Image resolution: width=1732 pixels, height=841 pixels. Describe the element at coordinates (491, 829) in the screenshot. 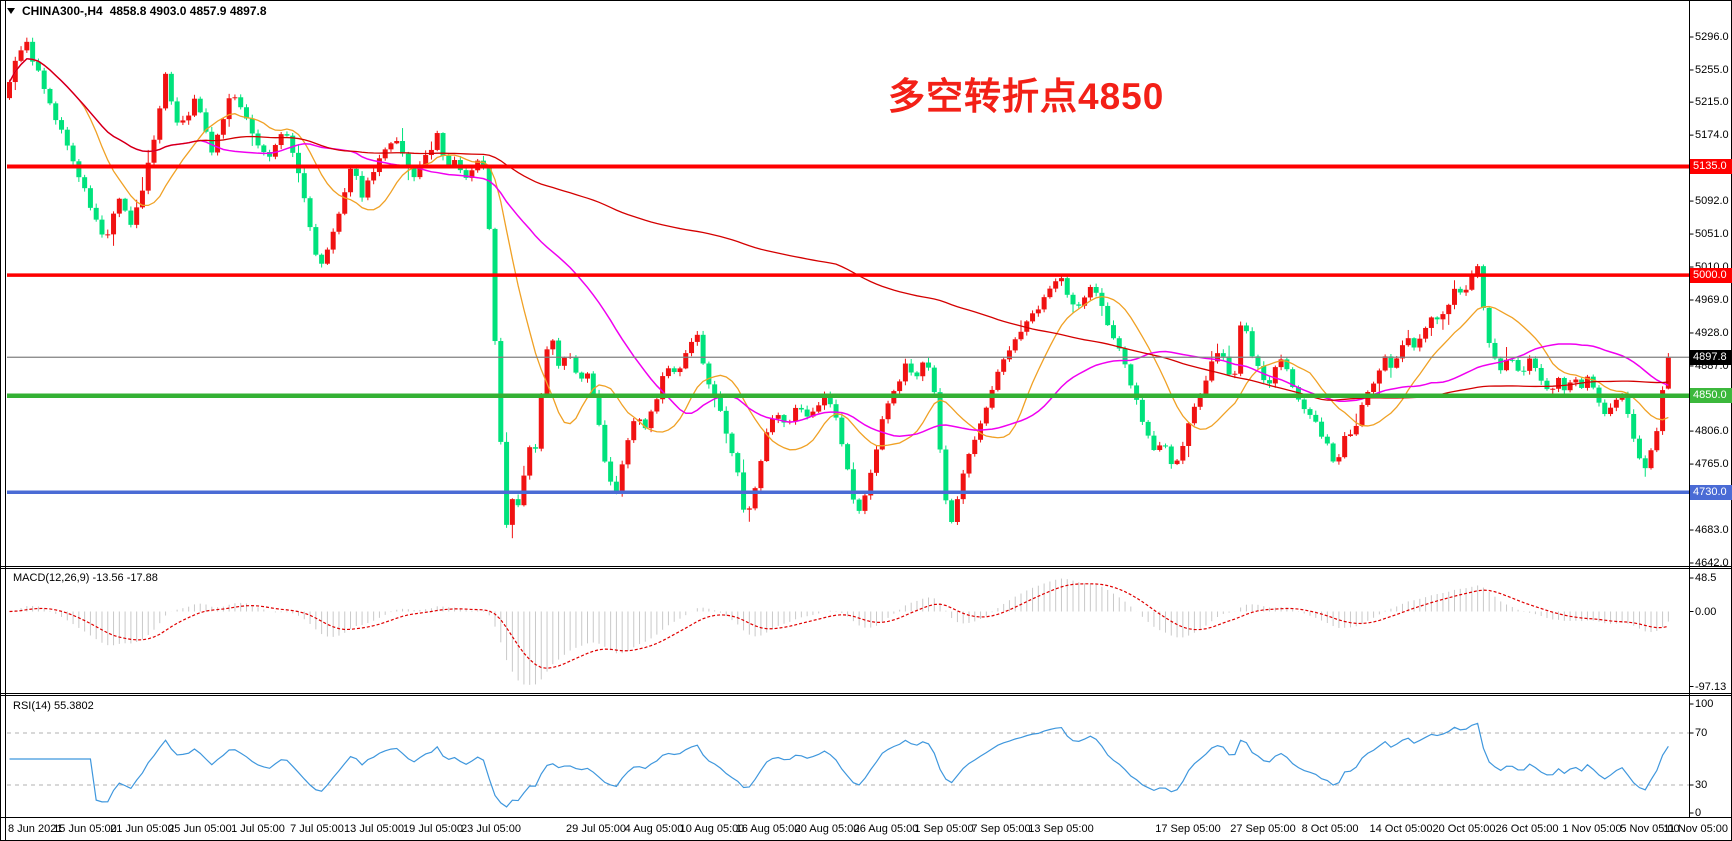

I see `time-tick-label: 23 Jul 05:00` at that location.